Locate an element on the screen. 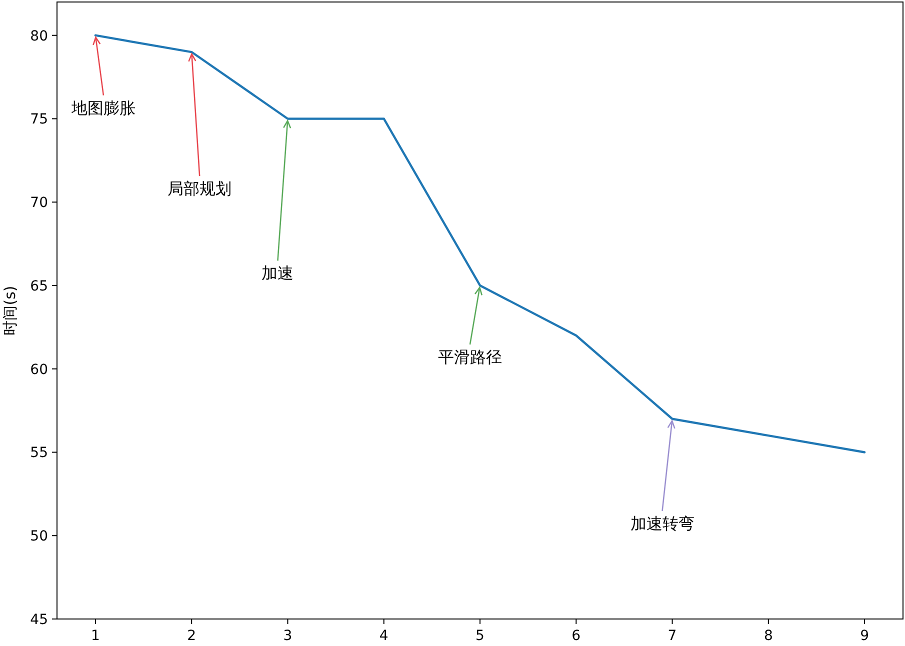 The width and height of the screenshot is (905, 646). x-tick-label: 6 is located at coordinates (576, 636).